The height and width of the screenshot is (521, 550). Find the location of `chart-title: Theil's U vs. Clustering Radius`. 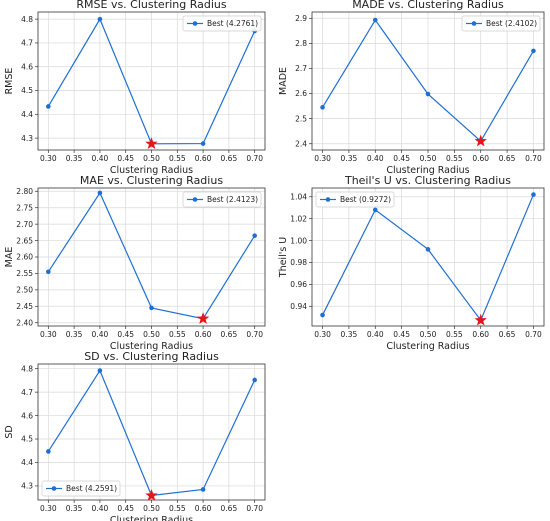

chart-title: Theil's U vs. Clustering Radius is located at coordinates (427, 180).